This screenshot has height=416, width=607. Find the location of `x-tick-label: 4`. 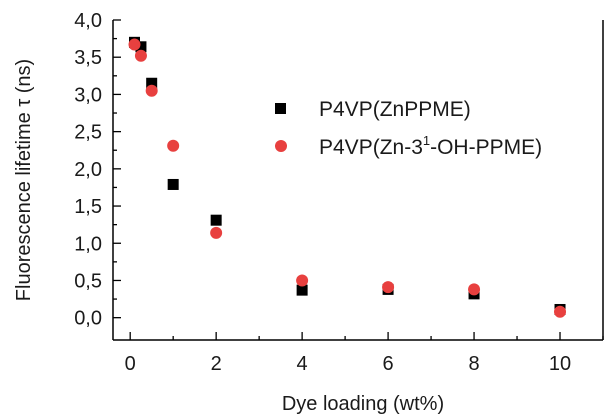

x-tick-label: 4 is located at coordinates (302, 364).